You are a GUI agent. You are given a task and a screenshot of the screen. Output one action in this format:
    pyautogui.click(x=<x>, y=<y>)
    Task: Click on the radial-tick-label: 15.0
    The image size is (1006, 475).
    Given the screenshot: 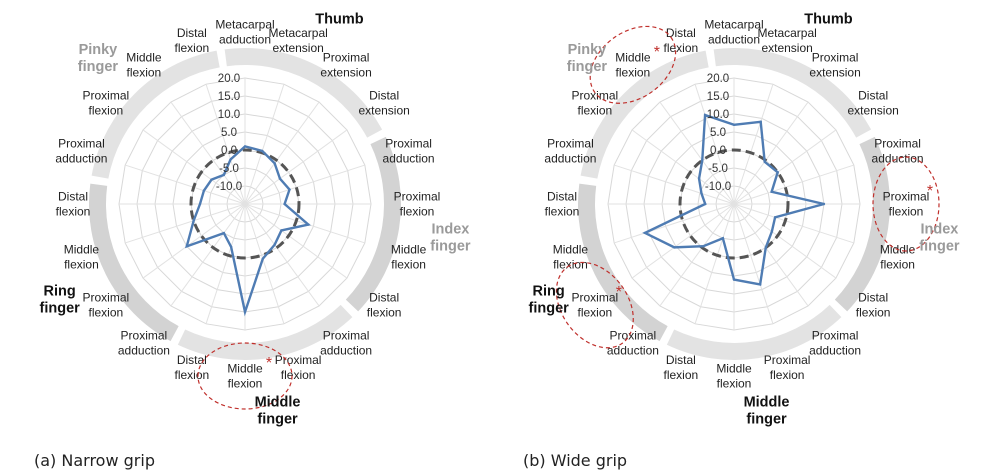 What is the action you would take?
    pyautogui.click(x=229, y=97)
    